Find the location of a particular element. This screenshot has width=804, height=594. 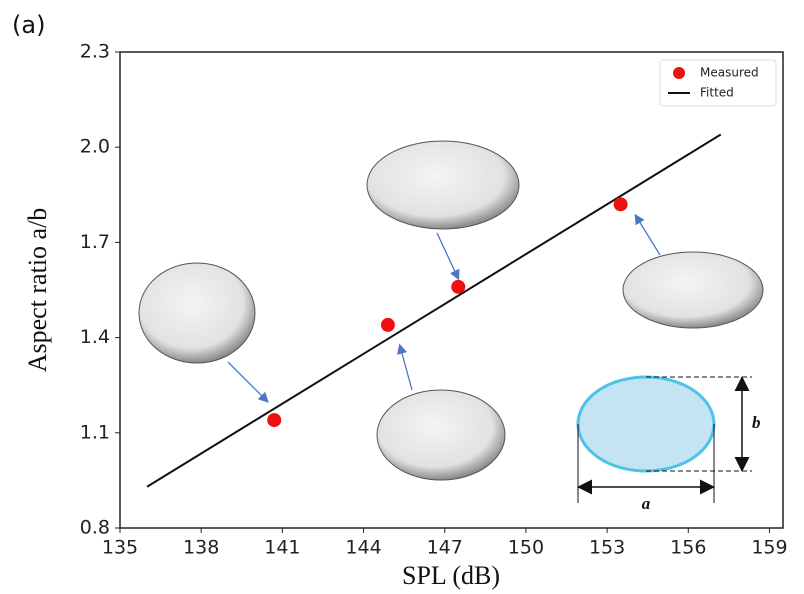

y-tick-label: 2.3 is located at coordinates (95, 52).